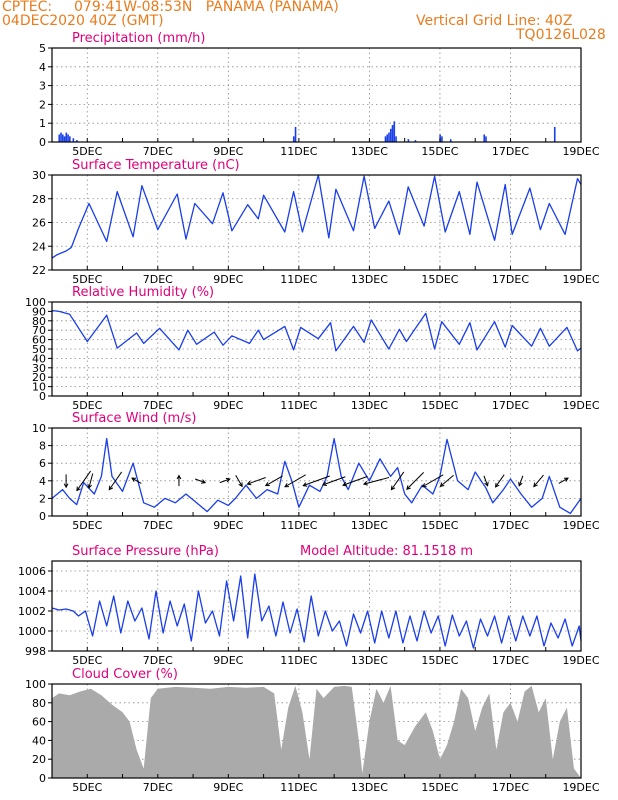 This screenshot has height=800, width=618. What do you see at coordinates (39, 246) in the screenshot?
I see `y-tick-label: 24` at bounding box center [39, 246].